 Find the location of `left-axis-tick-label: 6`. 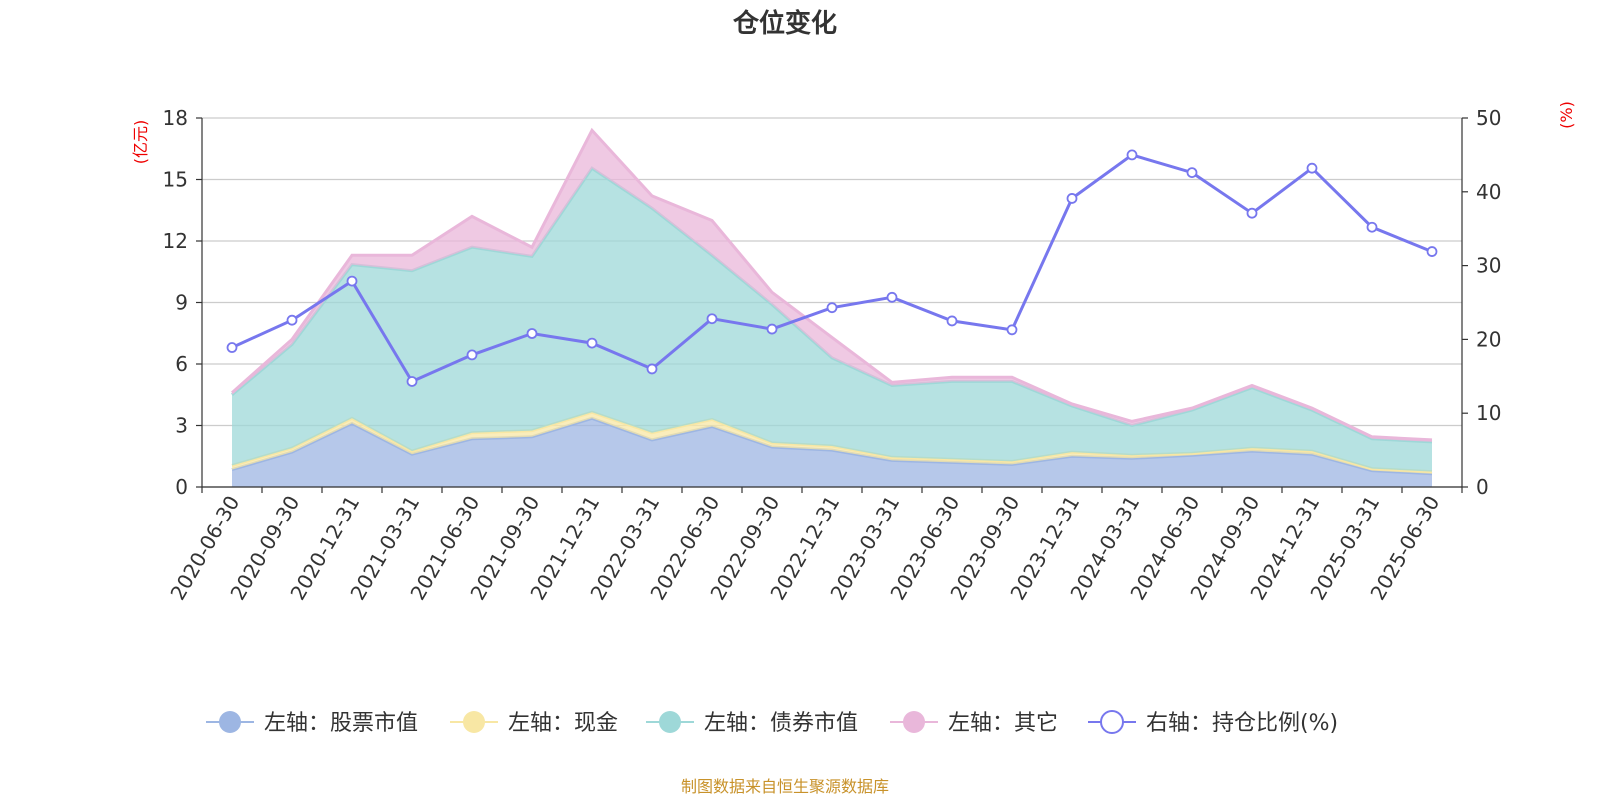

left-axis-tick-label: 6 is located at coordinates (181, 364).